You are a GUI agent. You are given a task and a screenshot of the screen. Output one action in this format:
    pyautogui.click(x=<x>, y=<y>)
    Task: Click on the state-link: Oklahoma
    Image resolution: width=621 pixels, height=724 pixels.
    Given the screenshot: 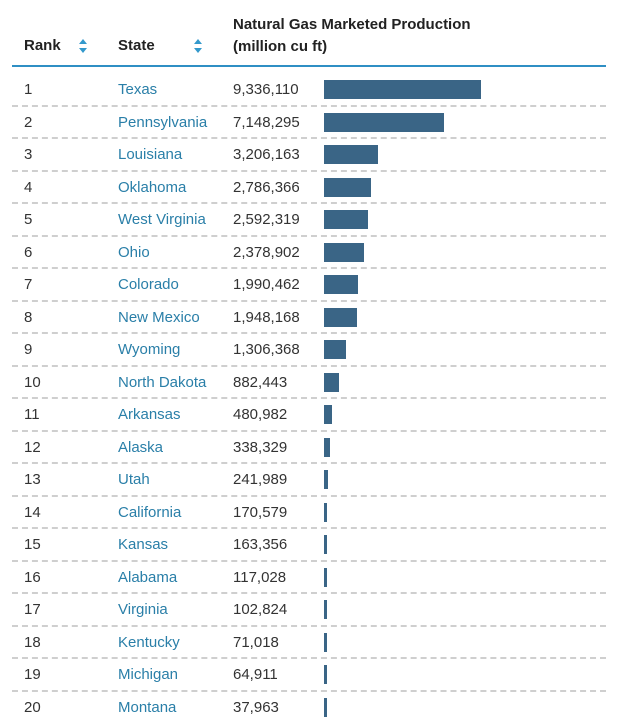 What is the action you would take?
    pyautogui.click(x=152, y=187)
    